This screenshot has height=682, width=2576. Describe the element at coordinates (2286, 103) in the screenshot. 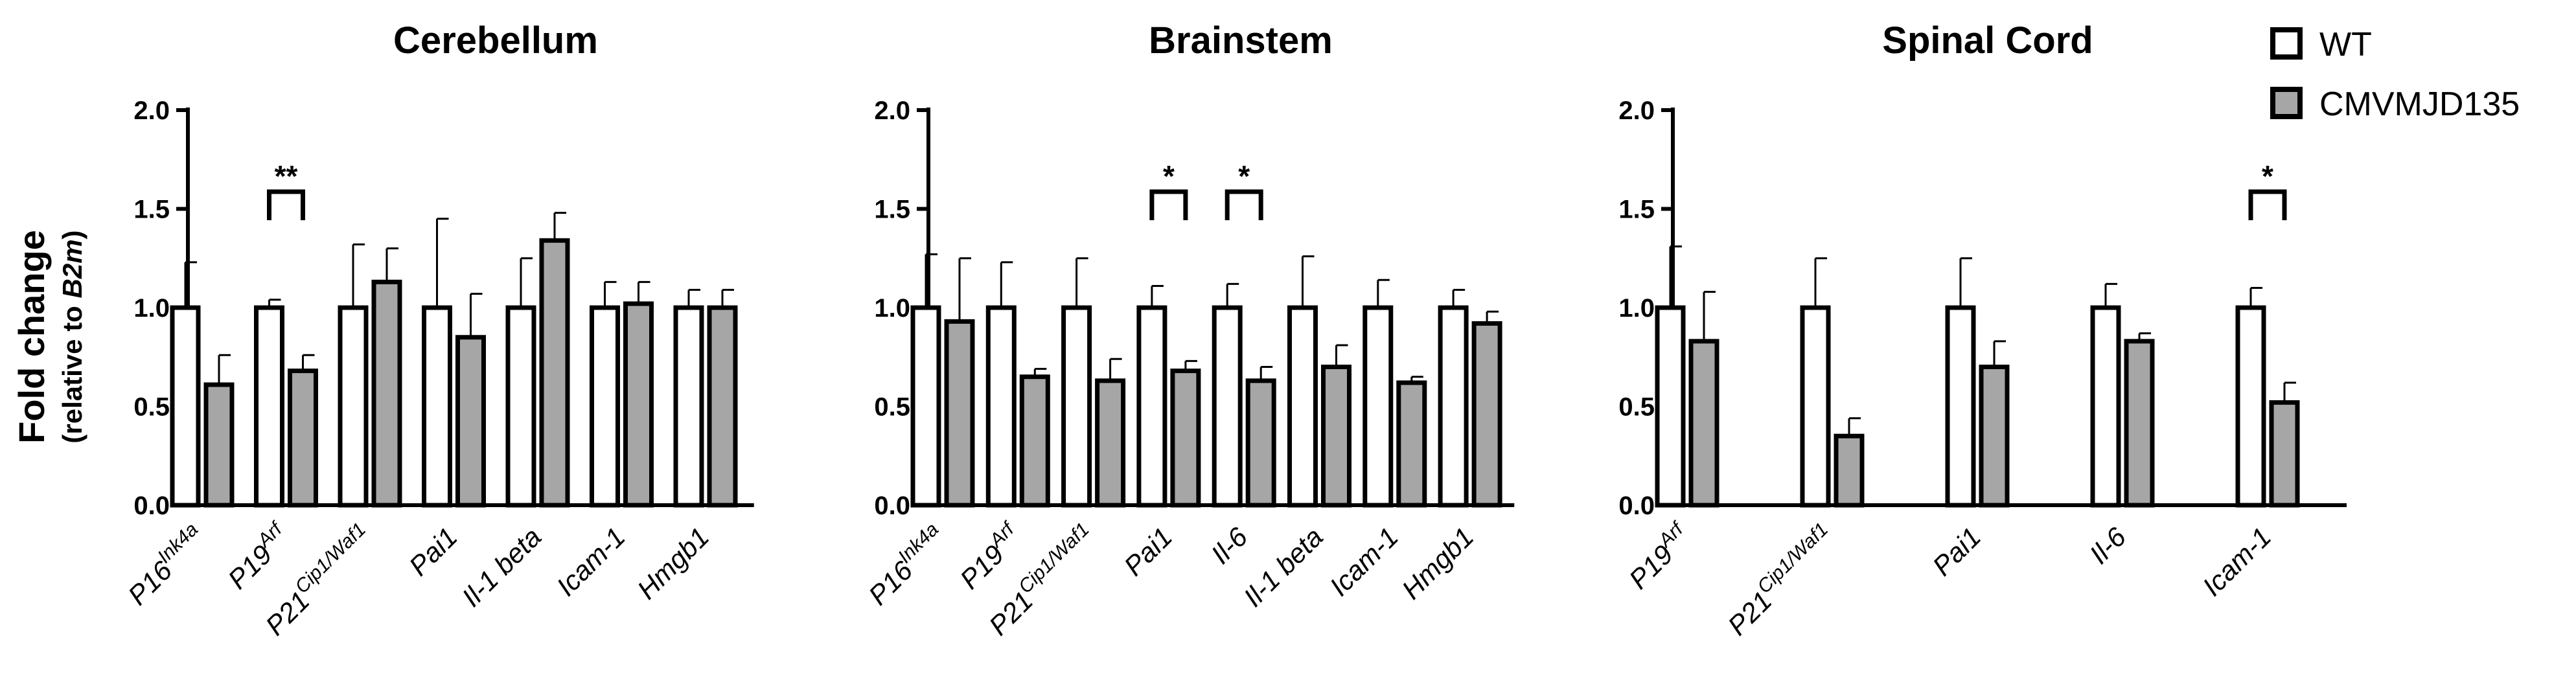

I see `legend-swatch-cmvmjd135` at that location.